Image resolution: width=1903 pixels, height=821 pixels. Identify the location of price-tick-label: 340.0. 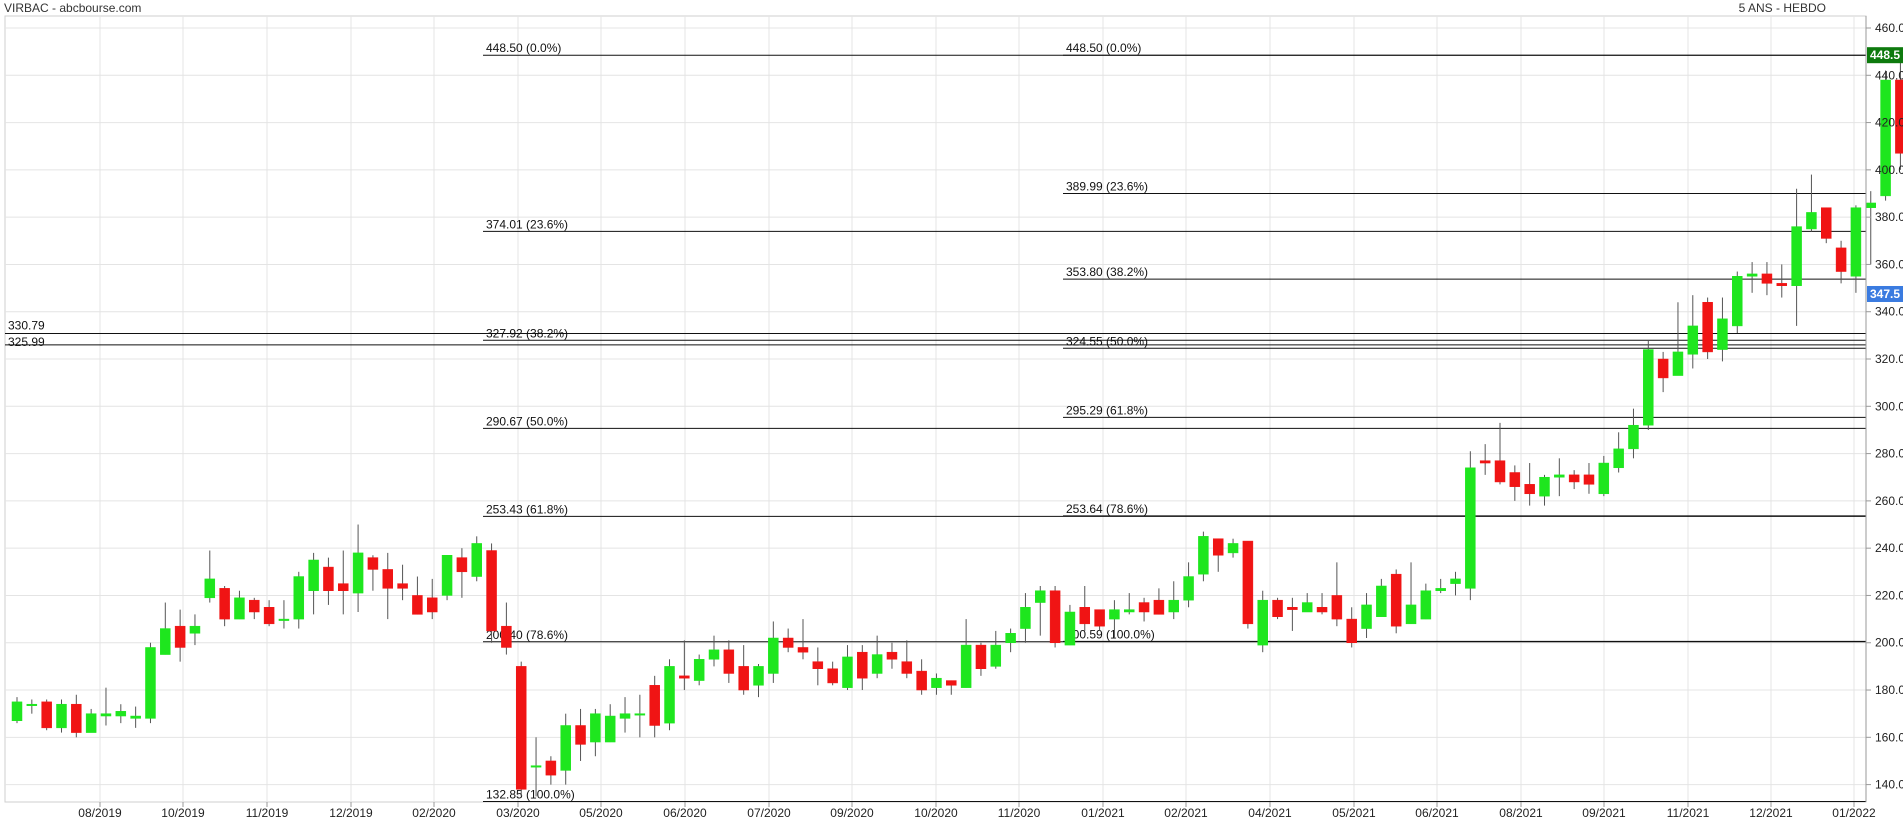
(1889, 312).